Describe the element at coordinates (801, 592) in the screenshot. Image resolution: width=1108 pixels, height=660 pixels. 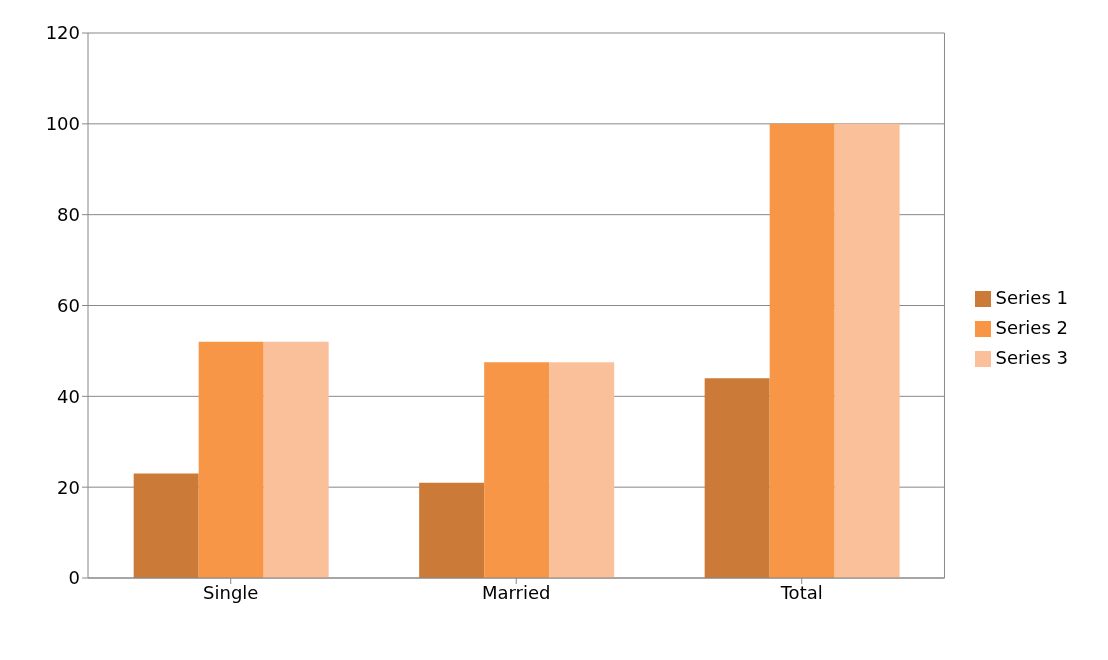
I see `x-tick-label: Total` at that location.